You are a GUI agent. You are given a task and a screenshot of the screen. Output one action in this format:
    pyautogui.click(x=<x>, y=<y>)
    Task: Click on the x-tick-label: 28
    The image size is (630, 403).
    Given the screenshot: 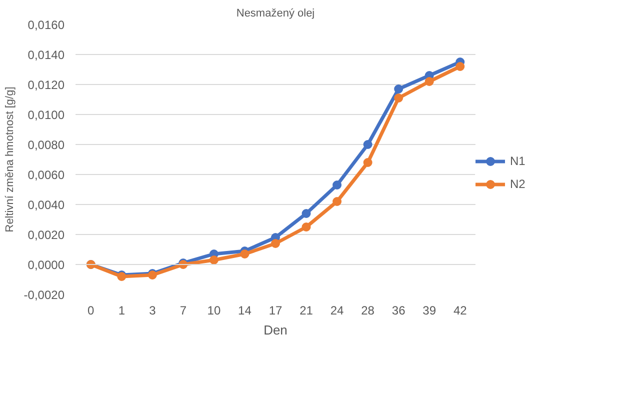 What is the action you would take?
    pyautogui.click(x=368, y=311)
    